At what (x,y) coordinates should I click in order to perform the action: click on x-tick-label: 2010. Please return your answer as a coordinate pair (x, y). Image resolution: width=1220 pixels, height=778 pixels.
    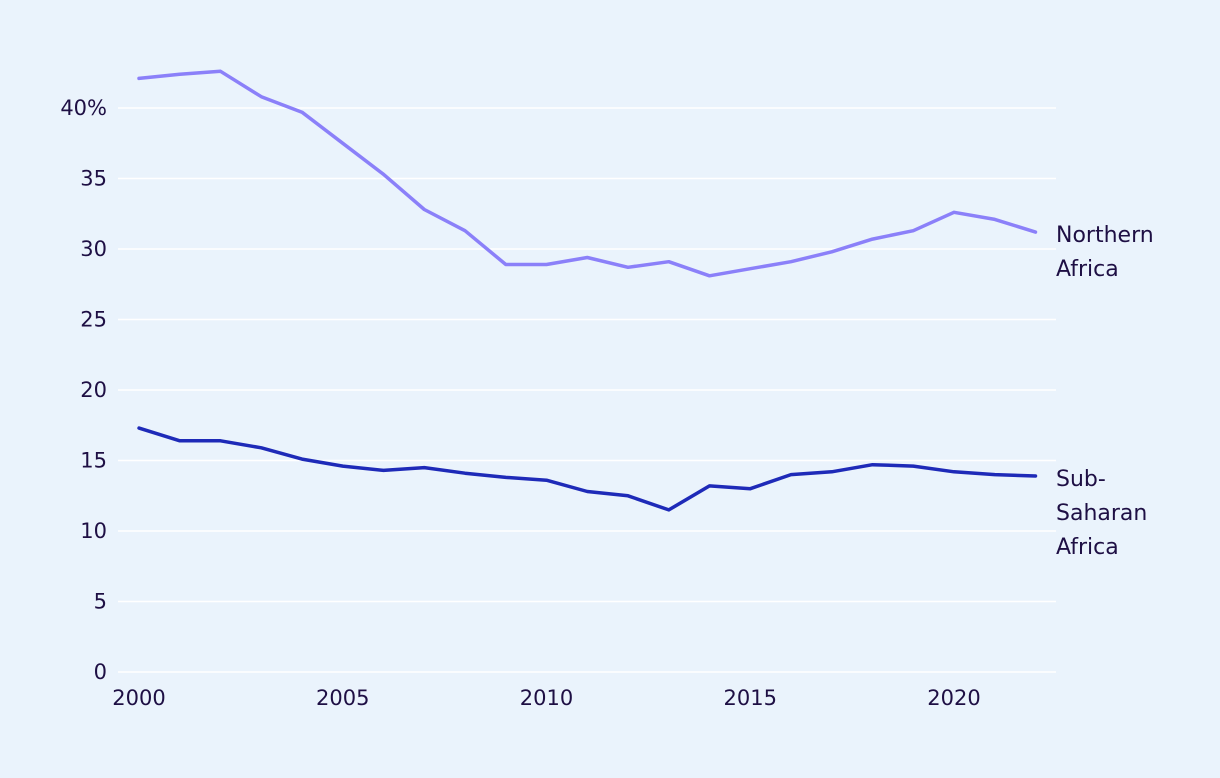
    Looking at the image, I should click on (546, 698).